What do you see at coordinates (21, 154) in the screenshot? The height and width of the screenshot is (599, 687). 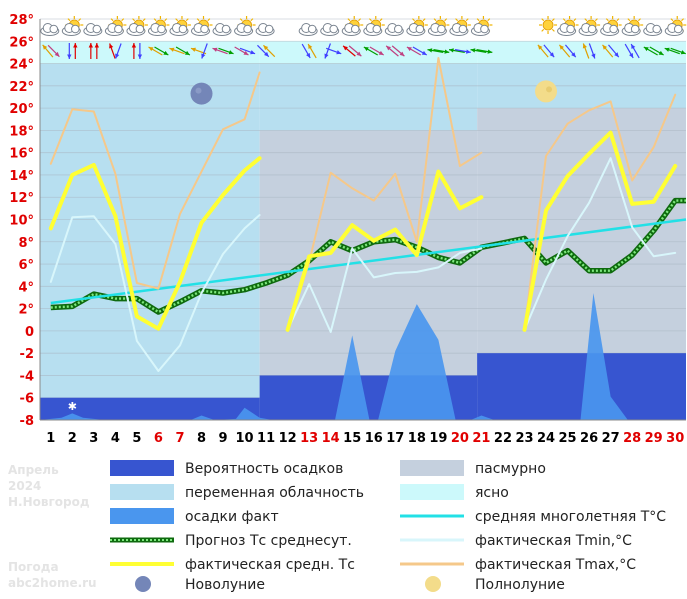 I see `y-tick-label: 16°` at bounding box center [21, 154].